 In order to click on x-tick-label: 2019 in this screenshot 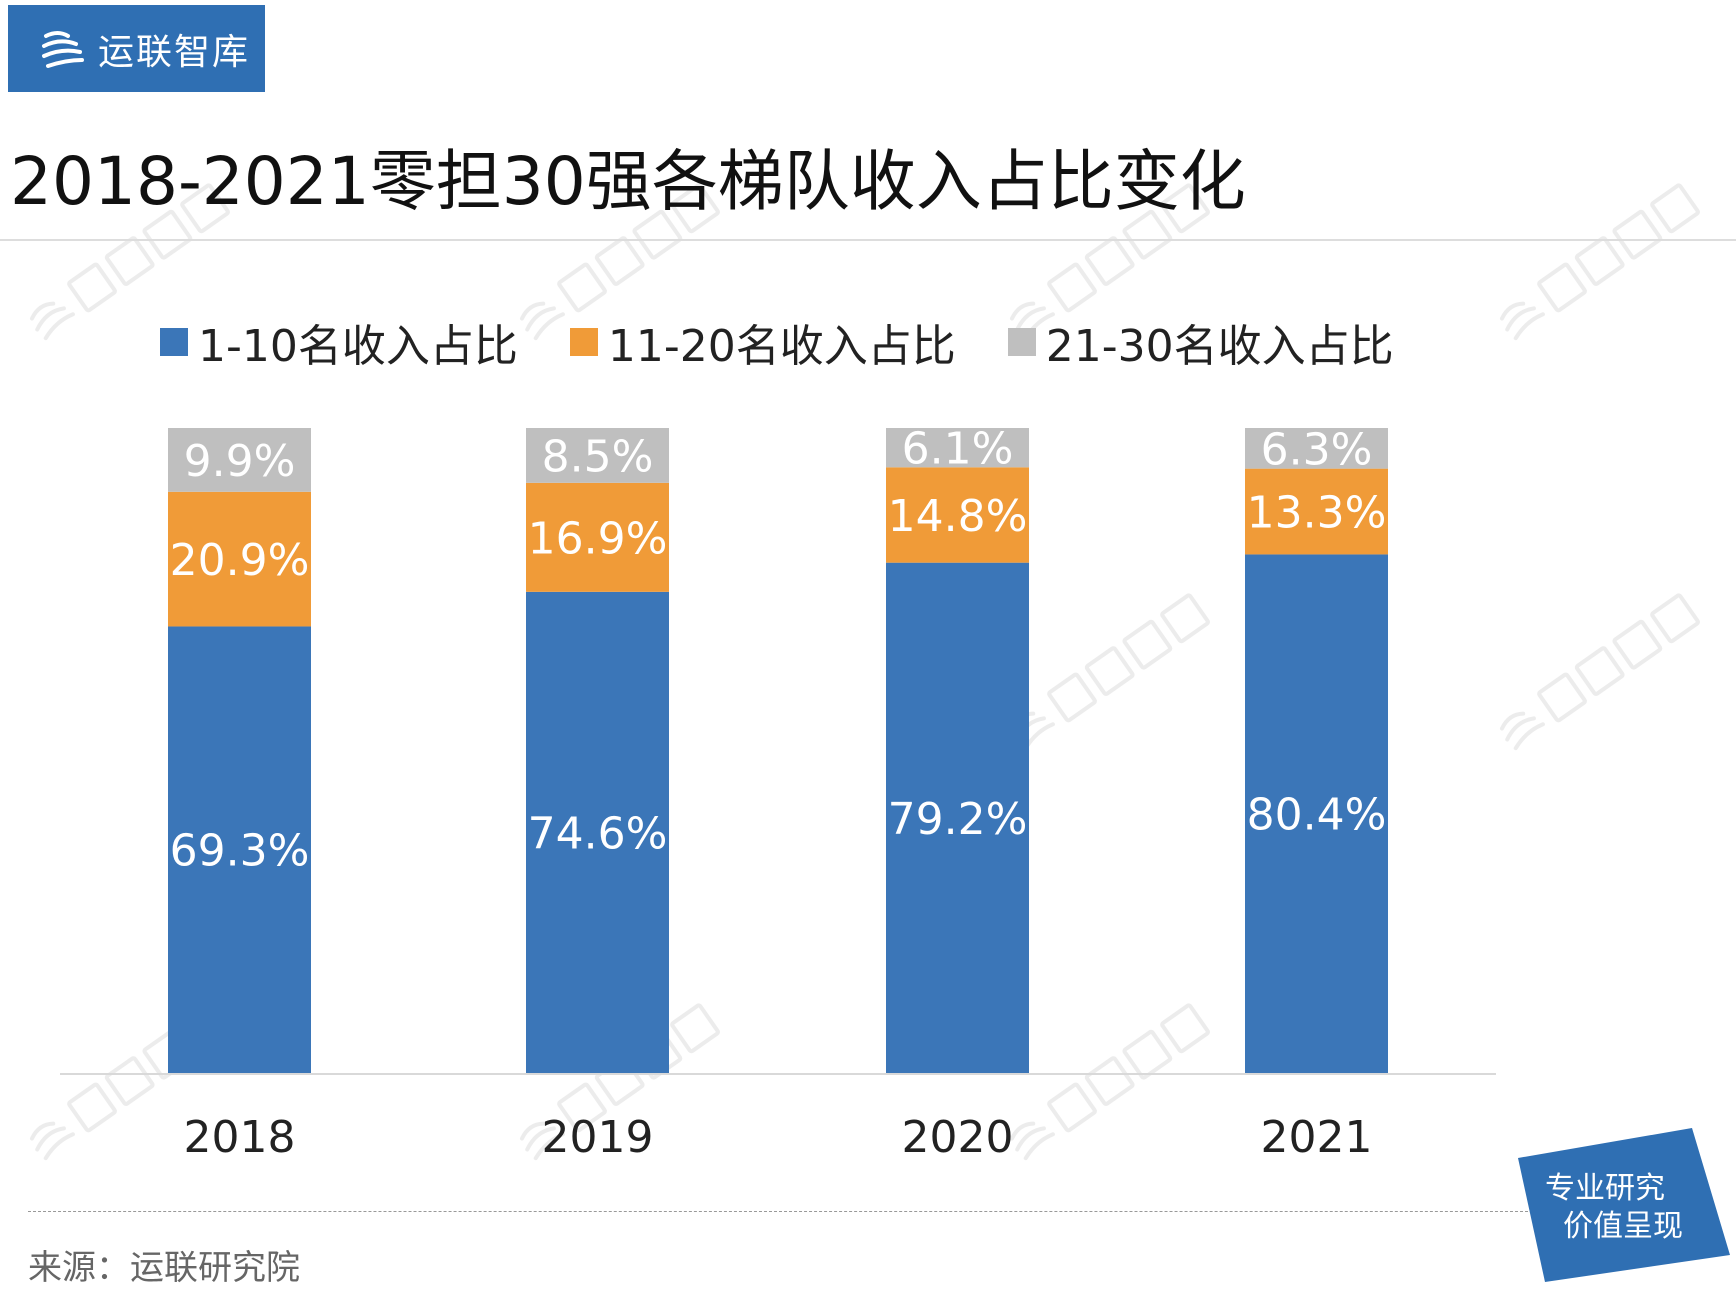, I will do `click(598, 1137)`.